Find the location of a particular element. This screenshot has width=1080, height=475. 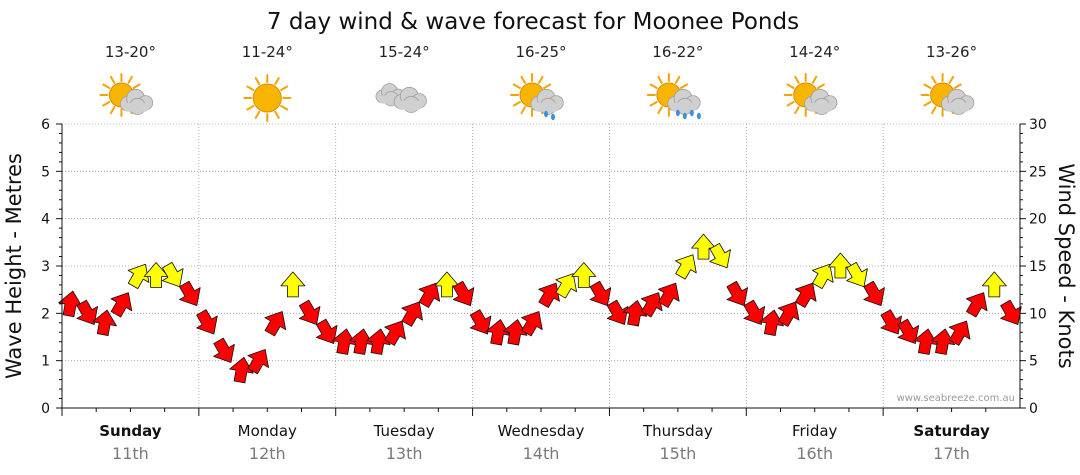

sunny-icon is located at coordinates (267, 98).